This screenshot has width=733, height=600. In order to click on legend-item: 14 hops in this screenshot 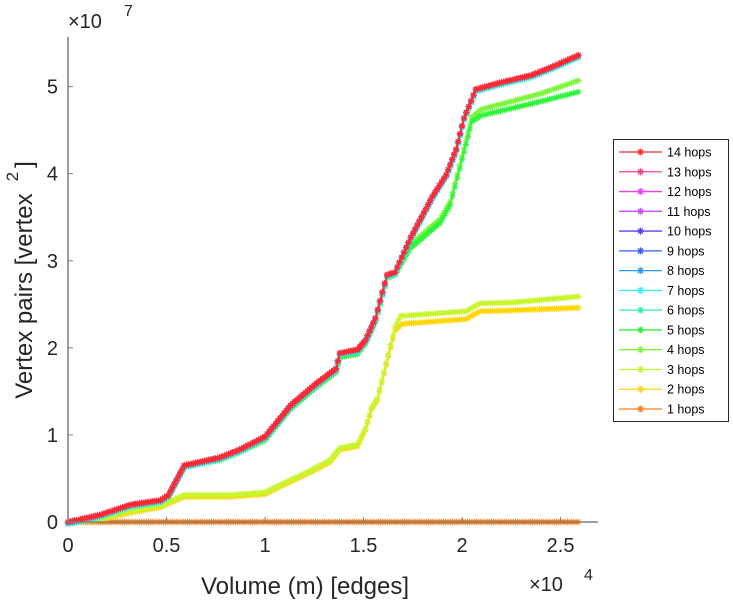, I will do `click(665, 153)`.